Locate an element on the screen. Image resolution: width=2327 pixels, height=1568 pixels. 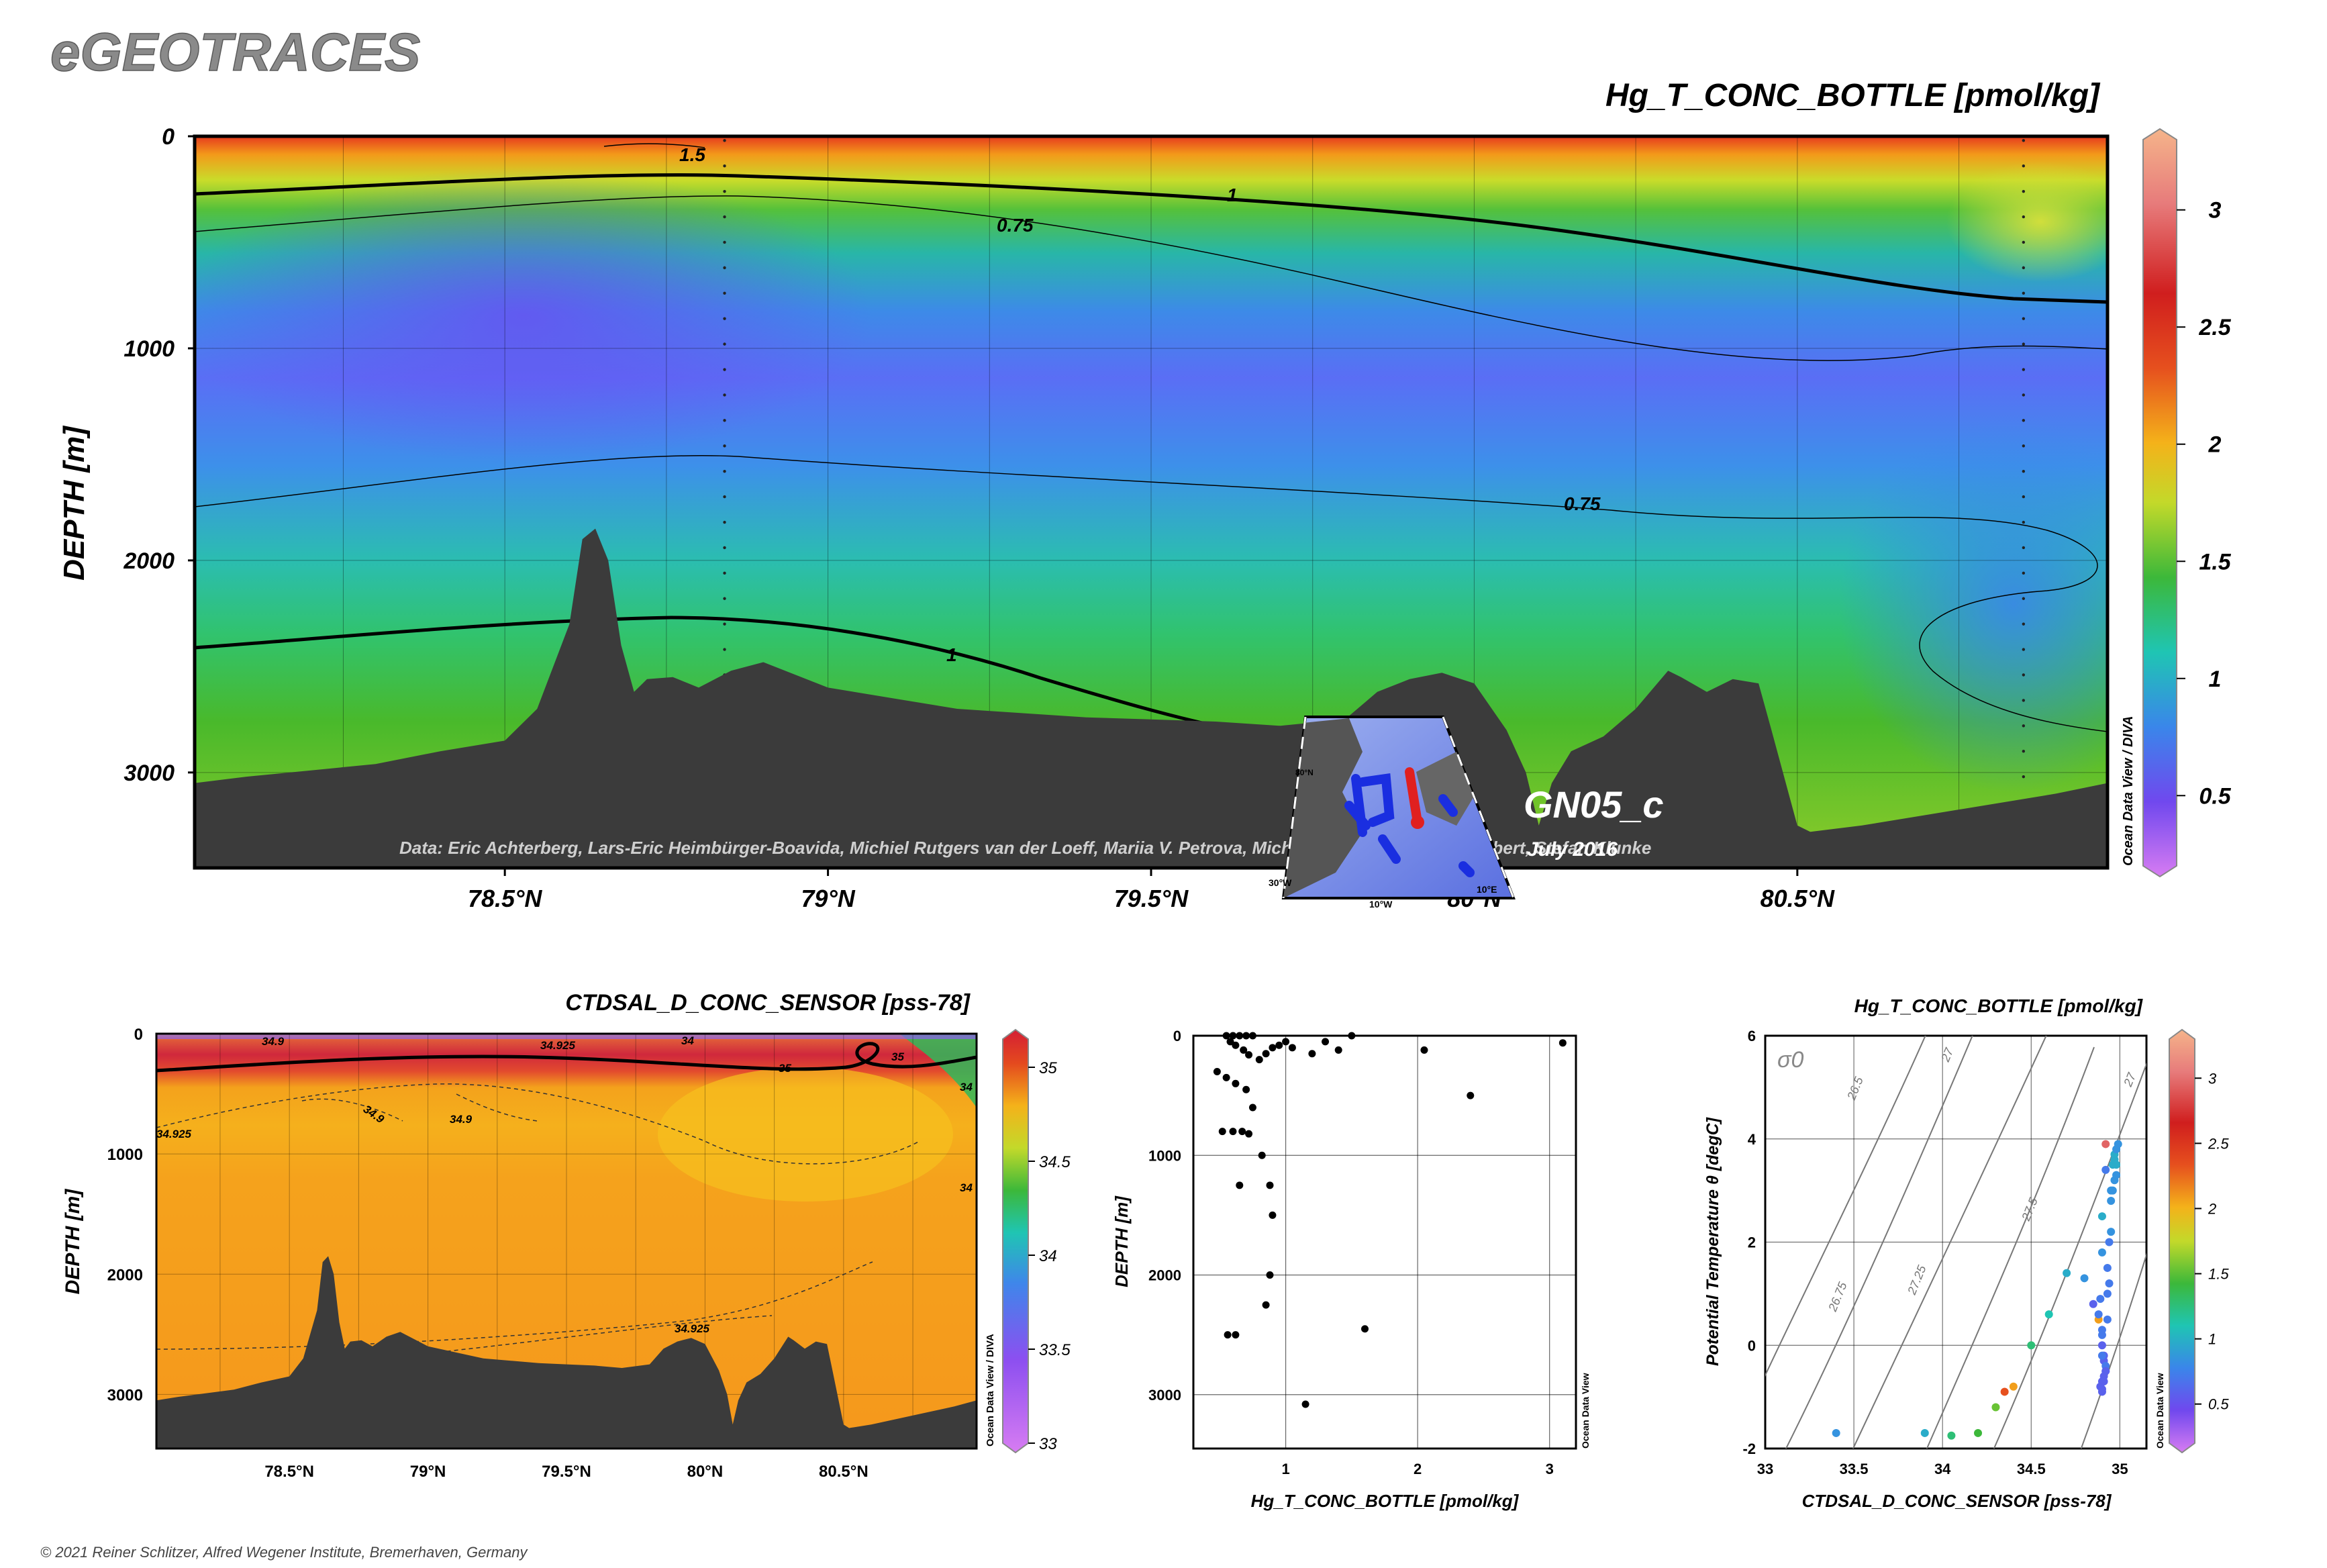
contour-label-1-lower: 1 is located at coordinates (951, 655).